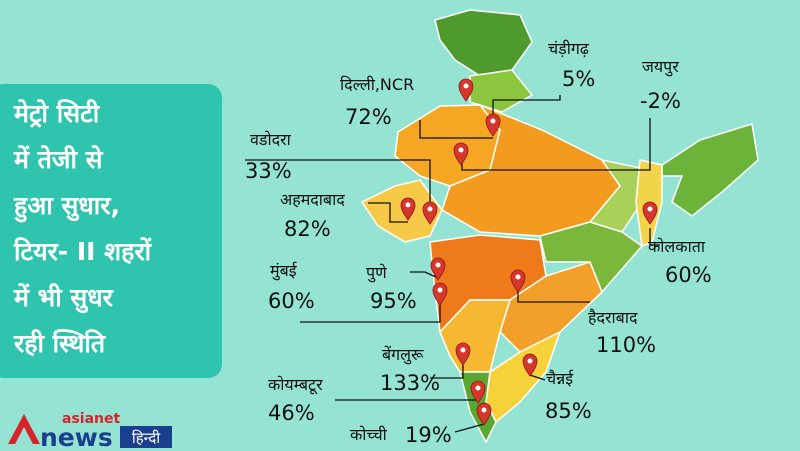 The width and height of the screenshot is (800, 451). Describe the element at coordinates (428, 435) in the screenshot. I see `city-change: 19%` at that location.